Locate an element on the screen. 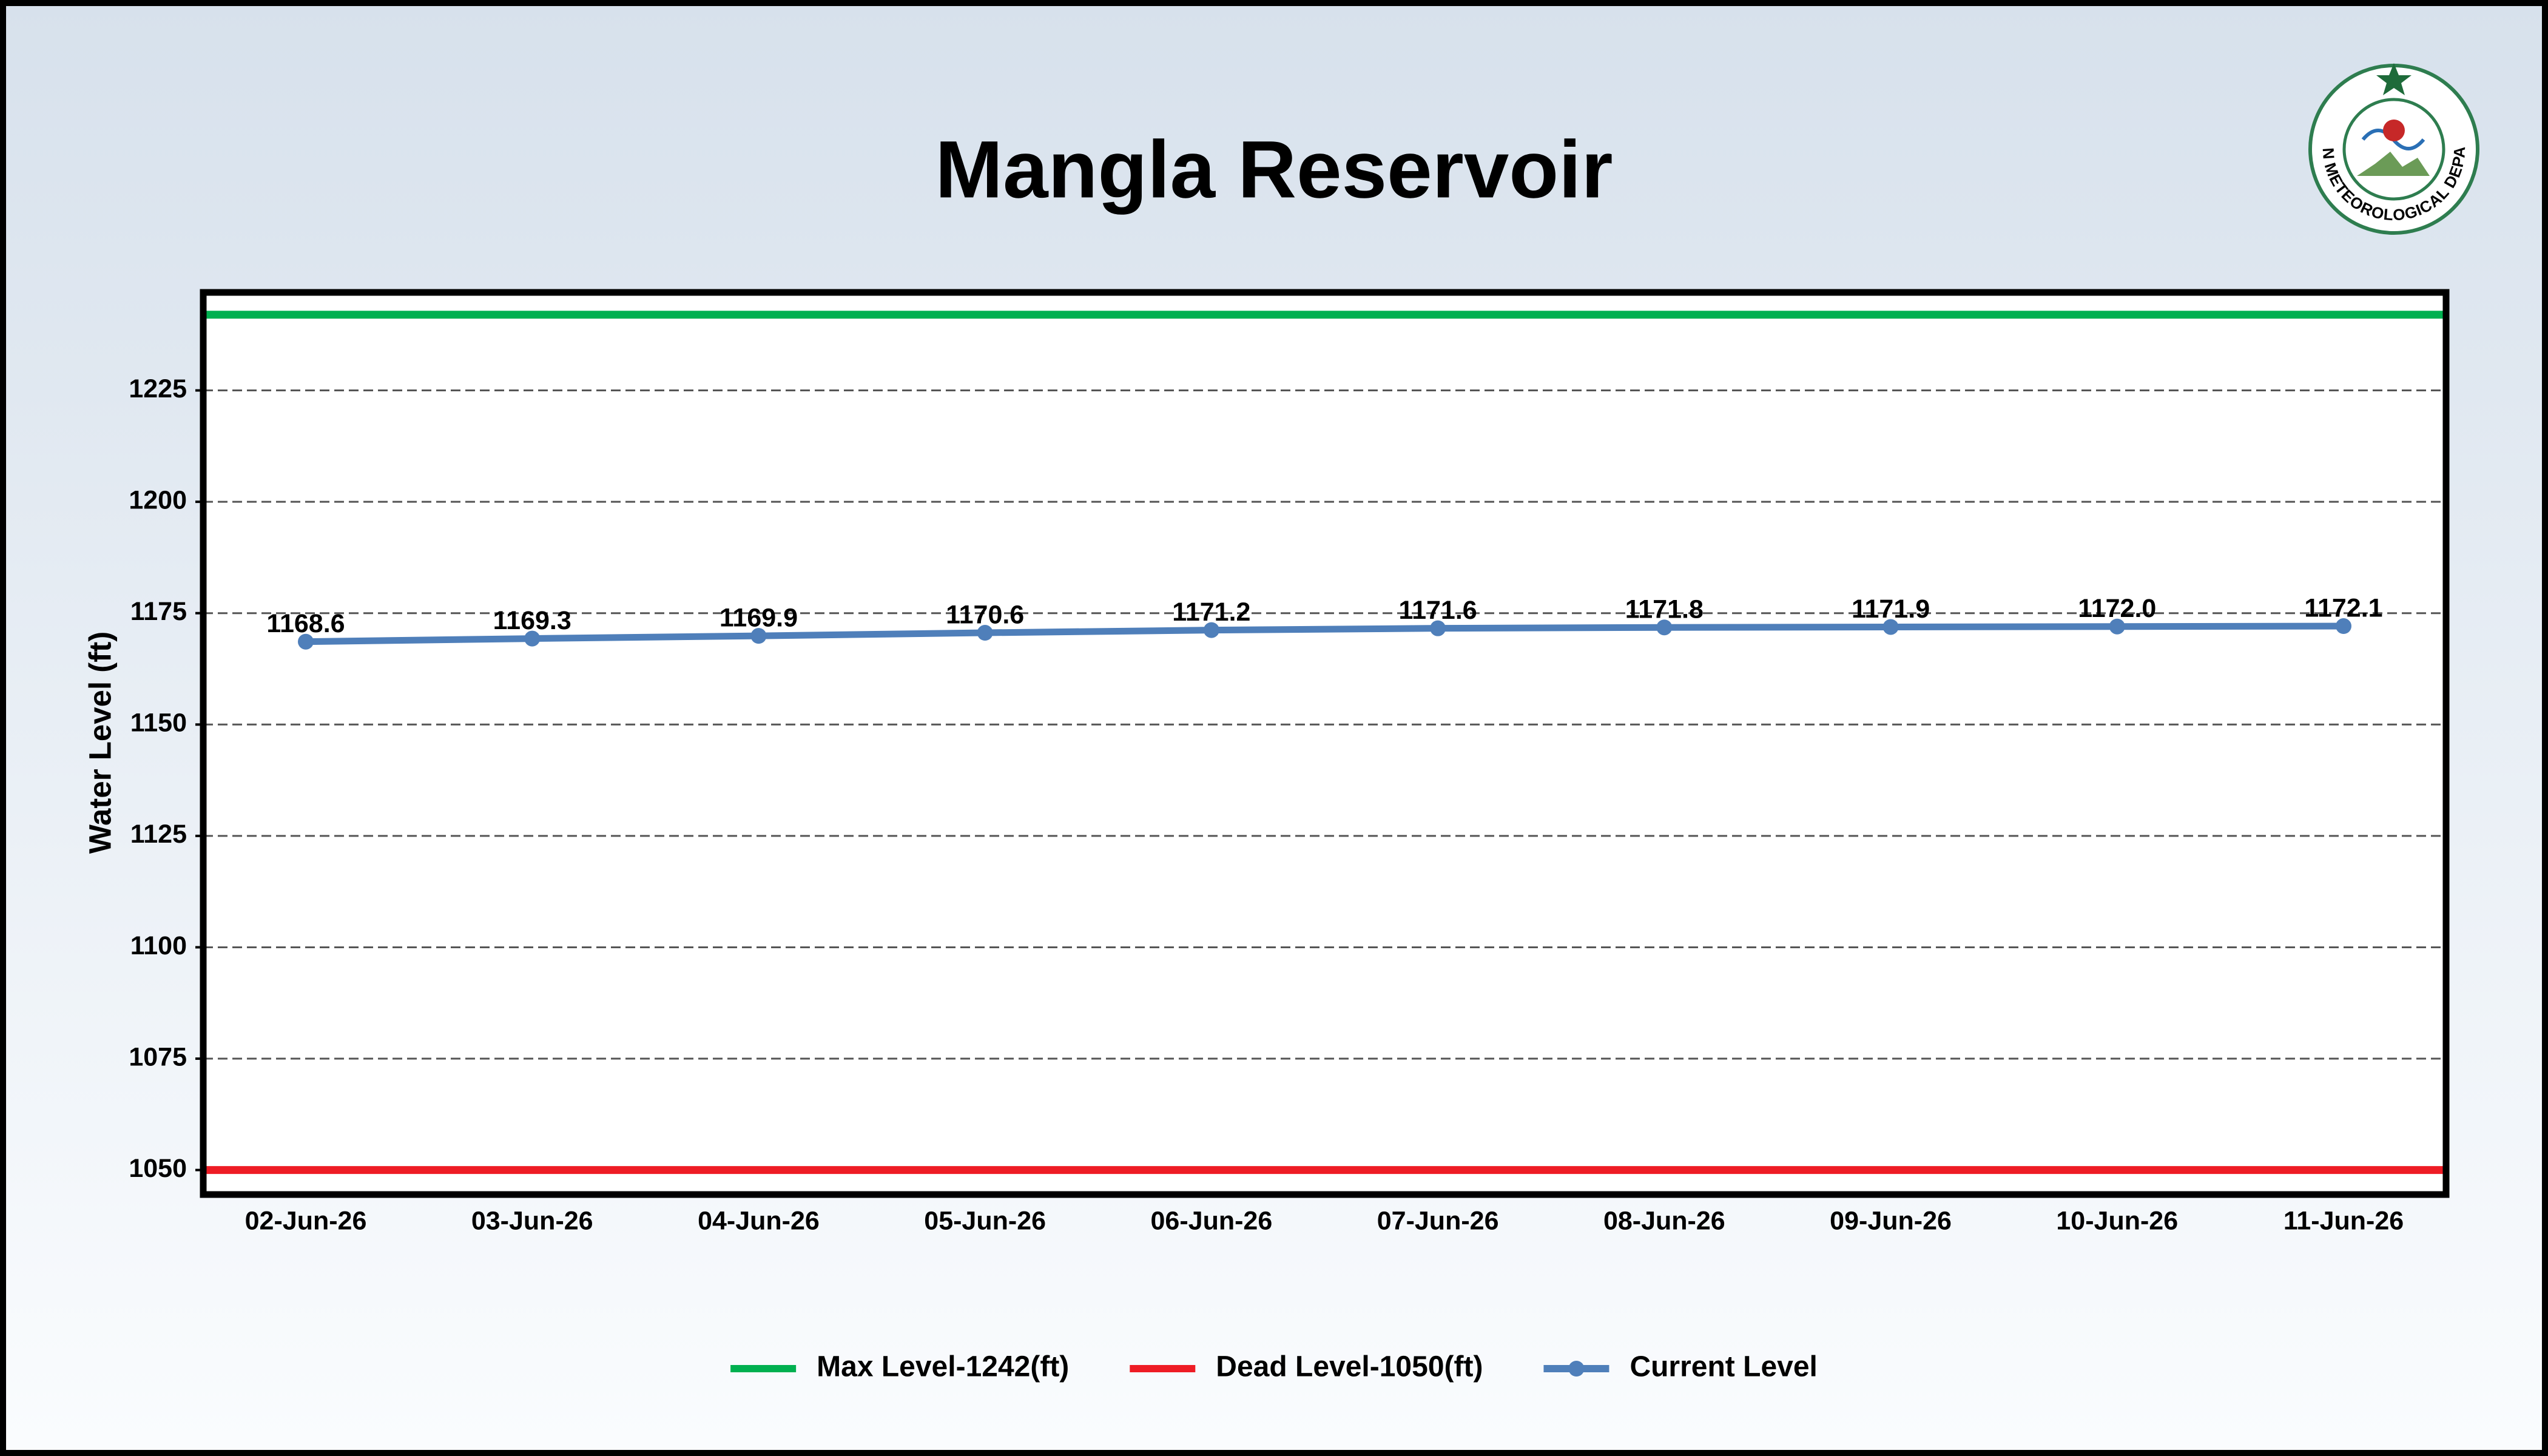 The height and width of the screenshot is (1456, 2548). y-tick-label: 1150 is located at coordinates (158, 723).